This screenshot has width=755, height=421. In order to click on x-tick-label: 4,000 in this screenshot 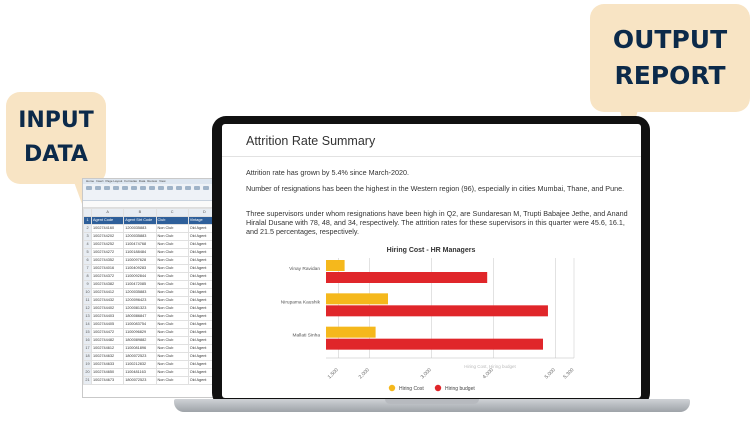, I will do `click(488, 373)`.